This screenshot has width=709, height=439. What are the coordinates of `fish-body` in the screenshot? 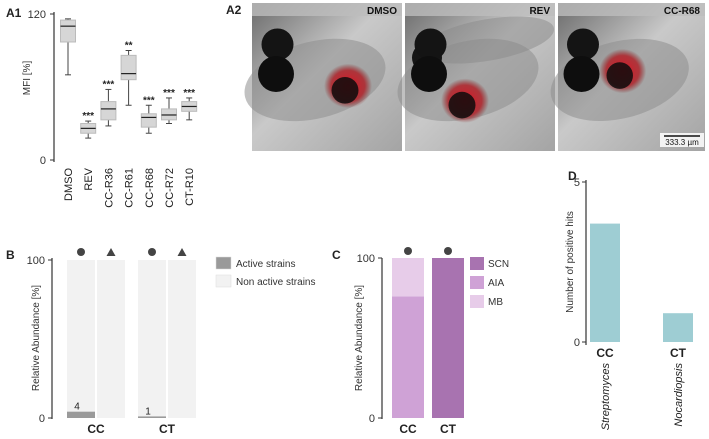 It's located at (487, 40).